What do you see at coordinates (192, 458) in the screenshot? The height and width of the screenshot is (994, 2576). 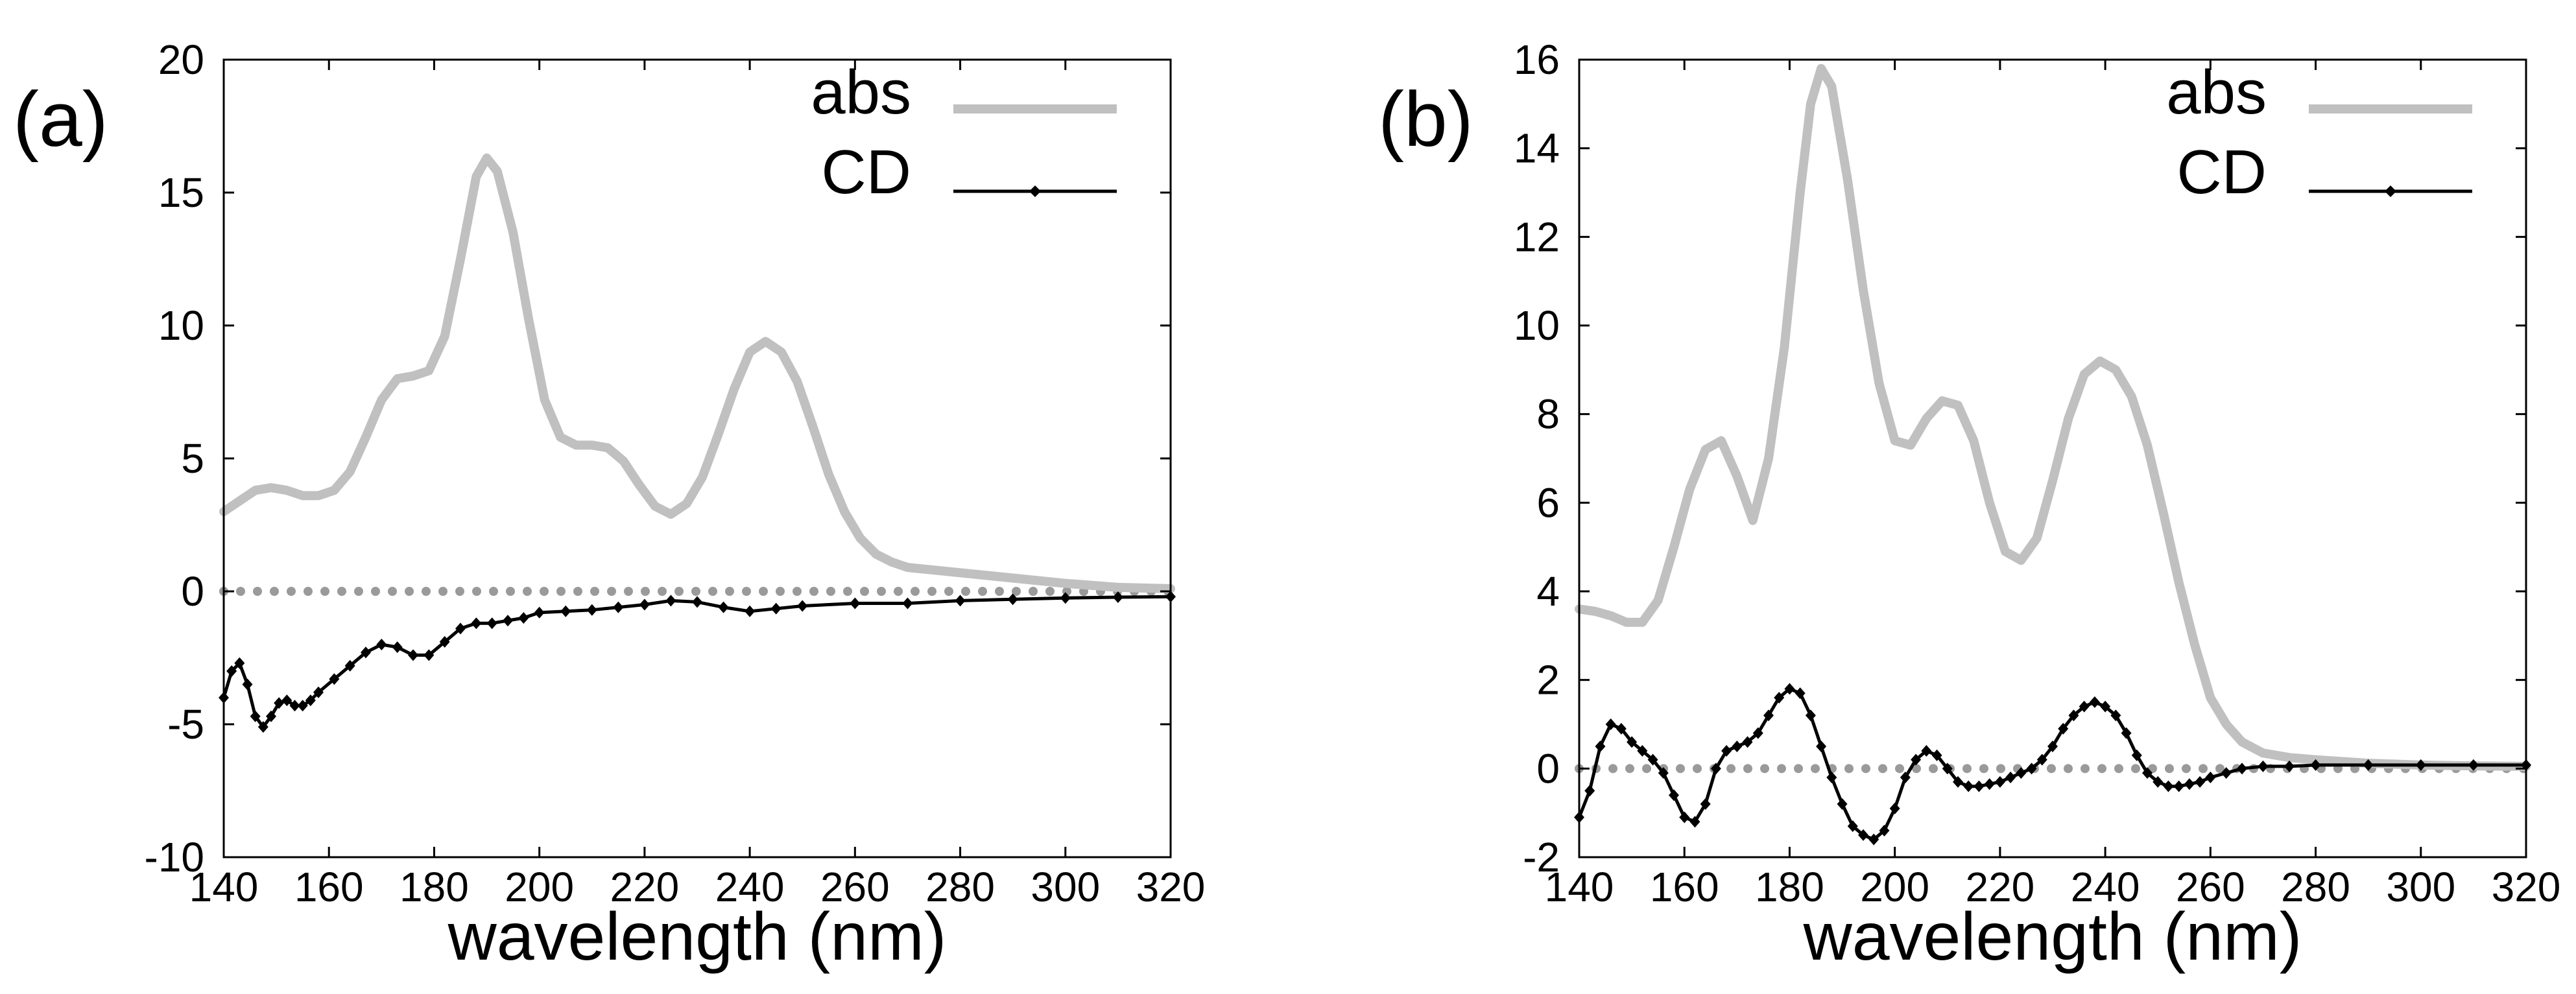 I see `y-tick-label: 5` at bounding box center [192, 458].